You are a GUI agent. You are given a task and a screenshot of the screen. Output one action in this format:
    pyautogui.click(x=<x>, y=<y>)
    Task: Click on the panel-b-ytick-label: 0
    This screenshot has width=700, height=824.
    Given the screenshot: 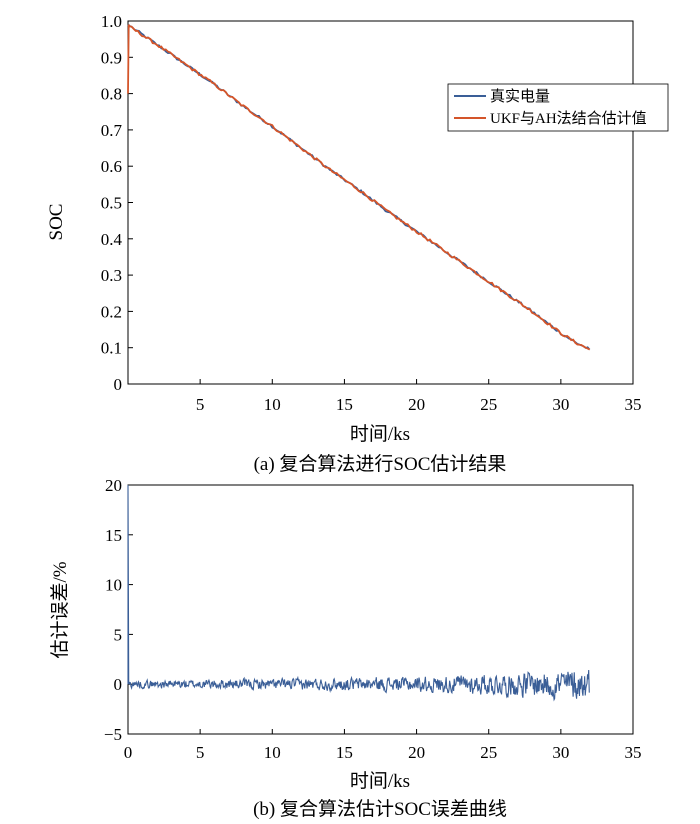 What is the action you would take?
    pyautogui.click(x=118, y=684)
    